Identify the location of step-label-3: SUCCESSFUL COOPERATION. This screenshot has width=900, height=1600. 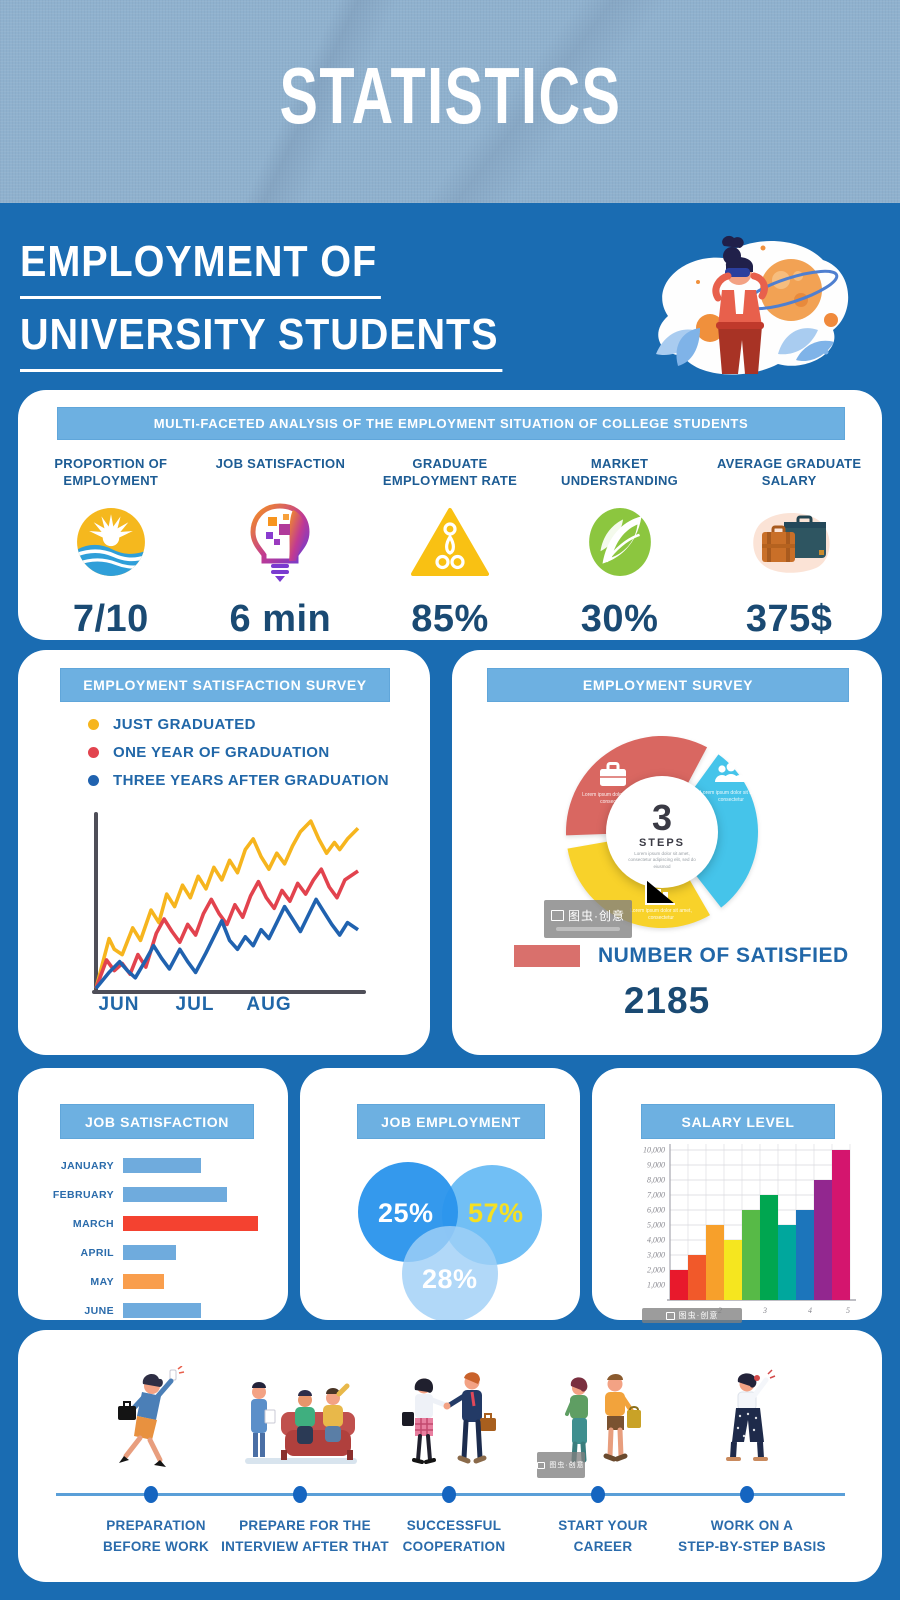
(454, 1536).